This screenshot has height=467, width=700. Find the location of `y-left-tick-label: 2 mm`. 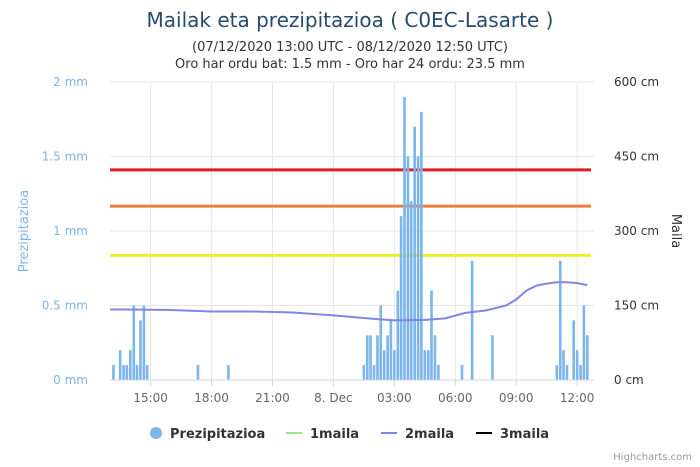

y-left-tick-label: 2 mm is located at coordinates (70, 82).